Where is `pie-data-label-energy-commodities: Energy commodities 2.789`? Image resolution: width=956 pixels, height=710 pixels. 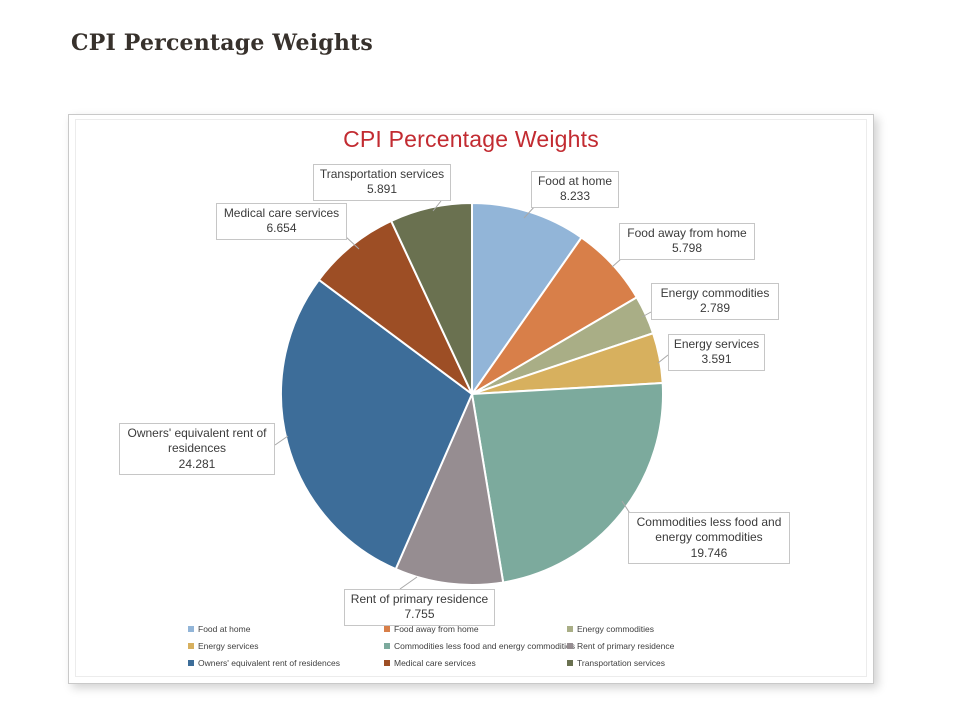 pie-data-label-energy-commodities: Energy commodities 2.789 is located at coordinates (715, 301).